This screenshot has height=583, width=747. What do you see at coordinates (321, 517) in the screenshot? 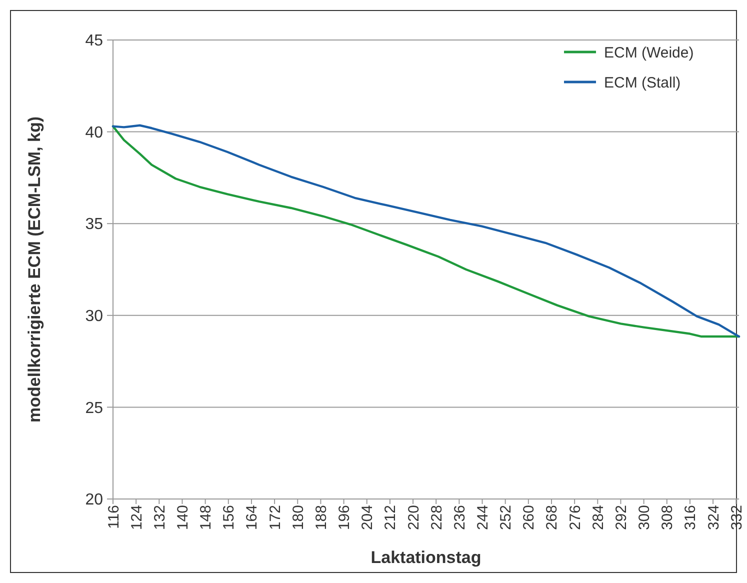
I see `x-tick-label: 188` at bounding box center [321, 517].